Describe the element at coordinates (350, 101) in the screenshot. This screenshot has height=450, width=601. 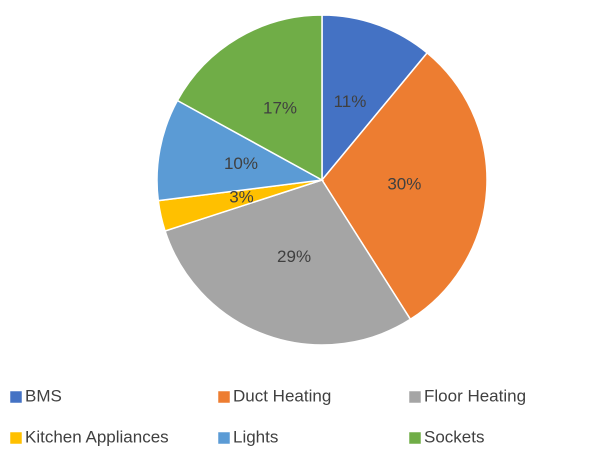
I see `data-label: 11%` at that location.